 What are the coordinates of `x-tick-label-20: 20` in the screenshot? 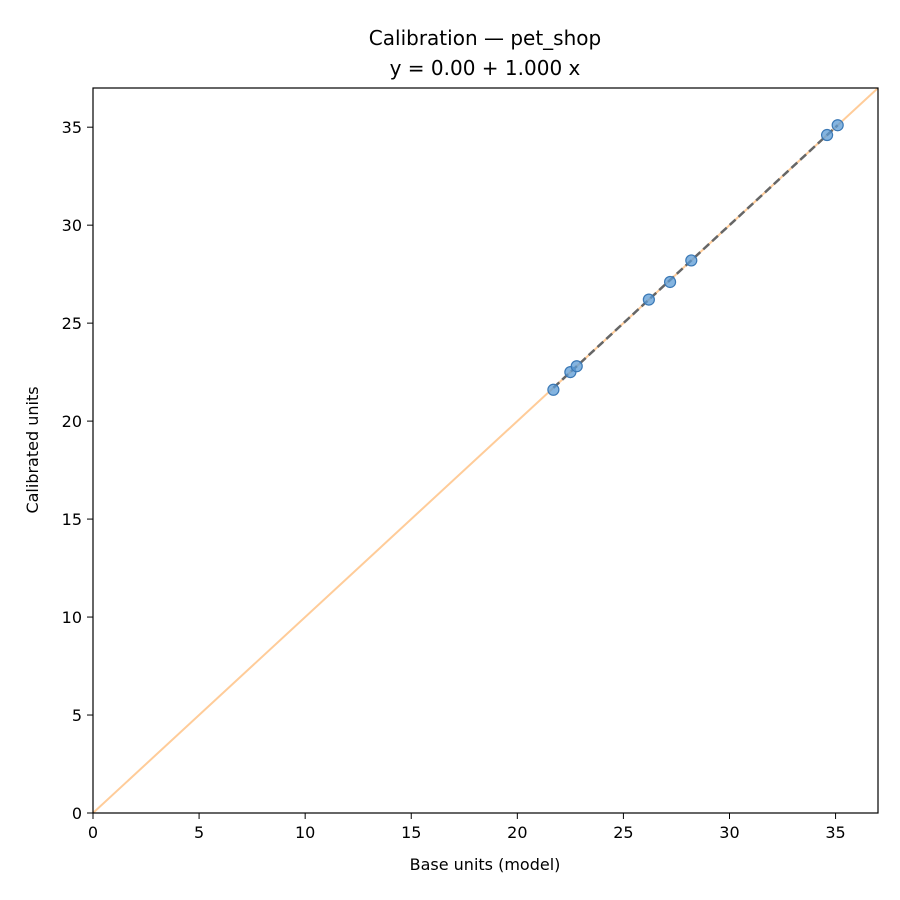 It's located at (517, 832).